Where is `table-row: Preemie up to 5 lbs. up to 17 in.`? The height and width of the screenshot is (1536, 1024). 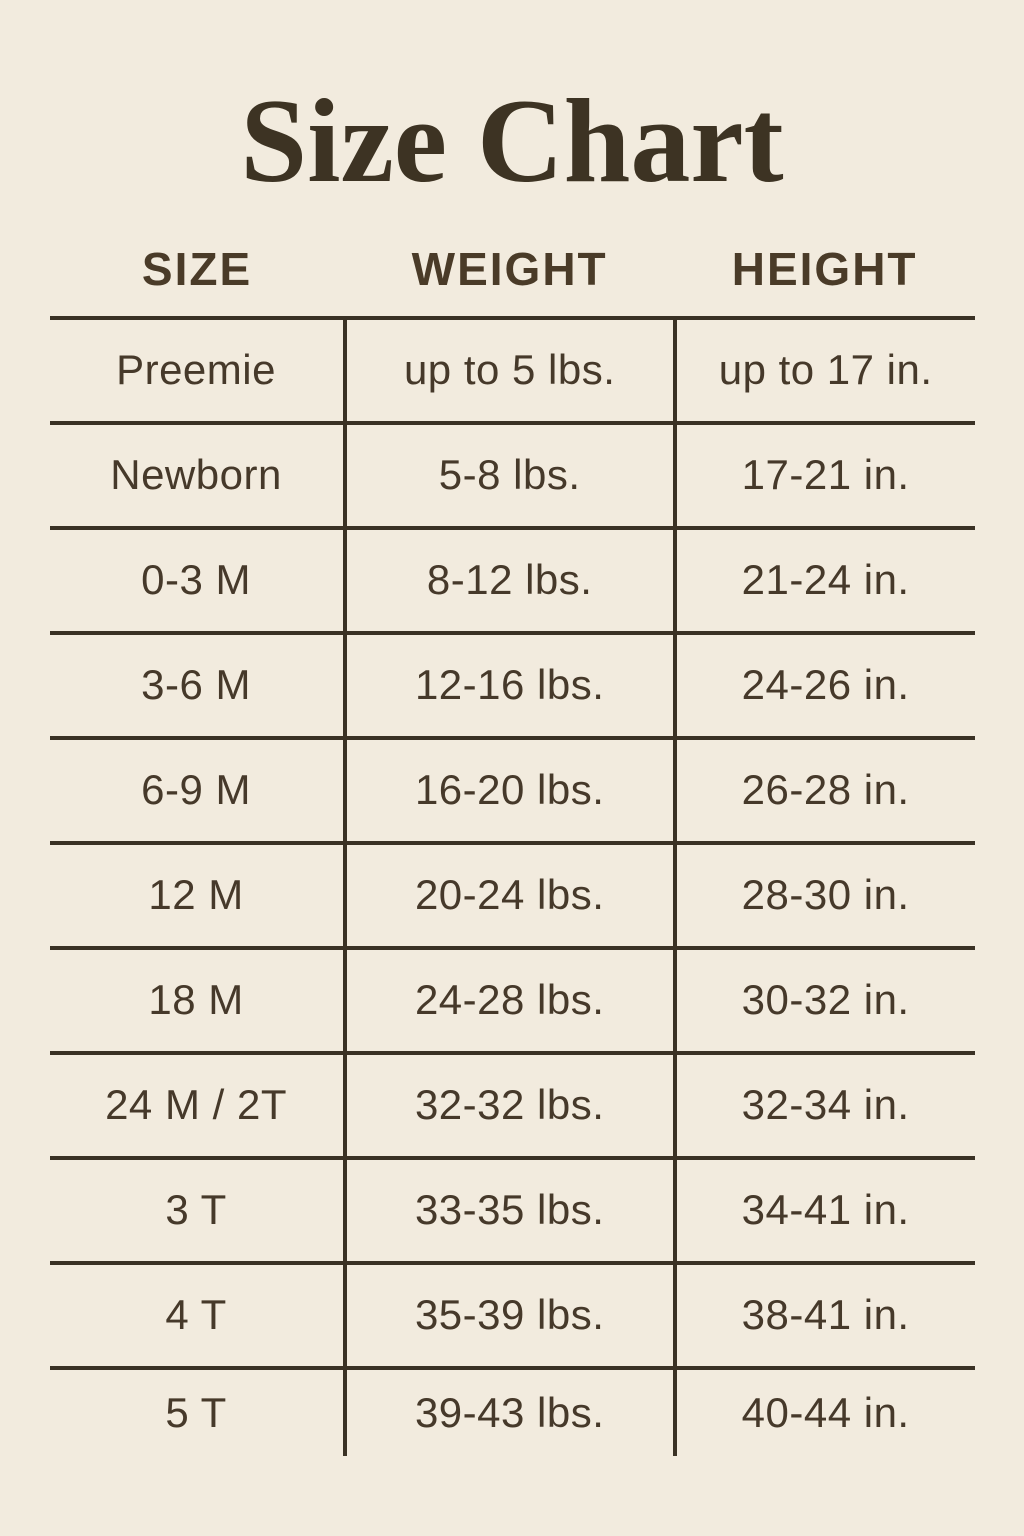 table-row: Preemie up to 5 lbs. up to 17 in. is located at coordinates (512, 371).